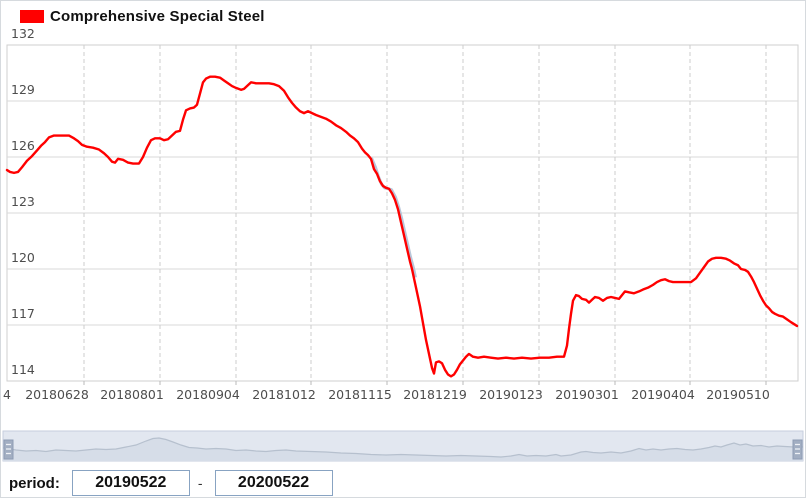 Image resolution: width=806 pixels, height=498 pixels. Describe the element at coordinates (157, 16) in the screenshot. I see `legend-label: Comprehensive Special Steel` at that location.